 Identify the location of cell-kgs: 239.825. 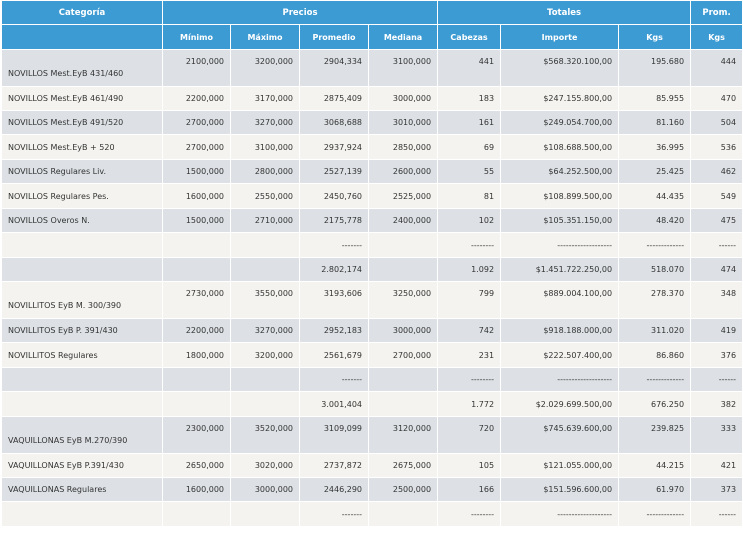
(655, 435).